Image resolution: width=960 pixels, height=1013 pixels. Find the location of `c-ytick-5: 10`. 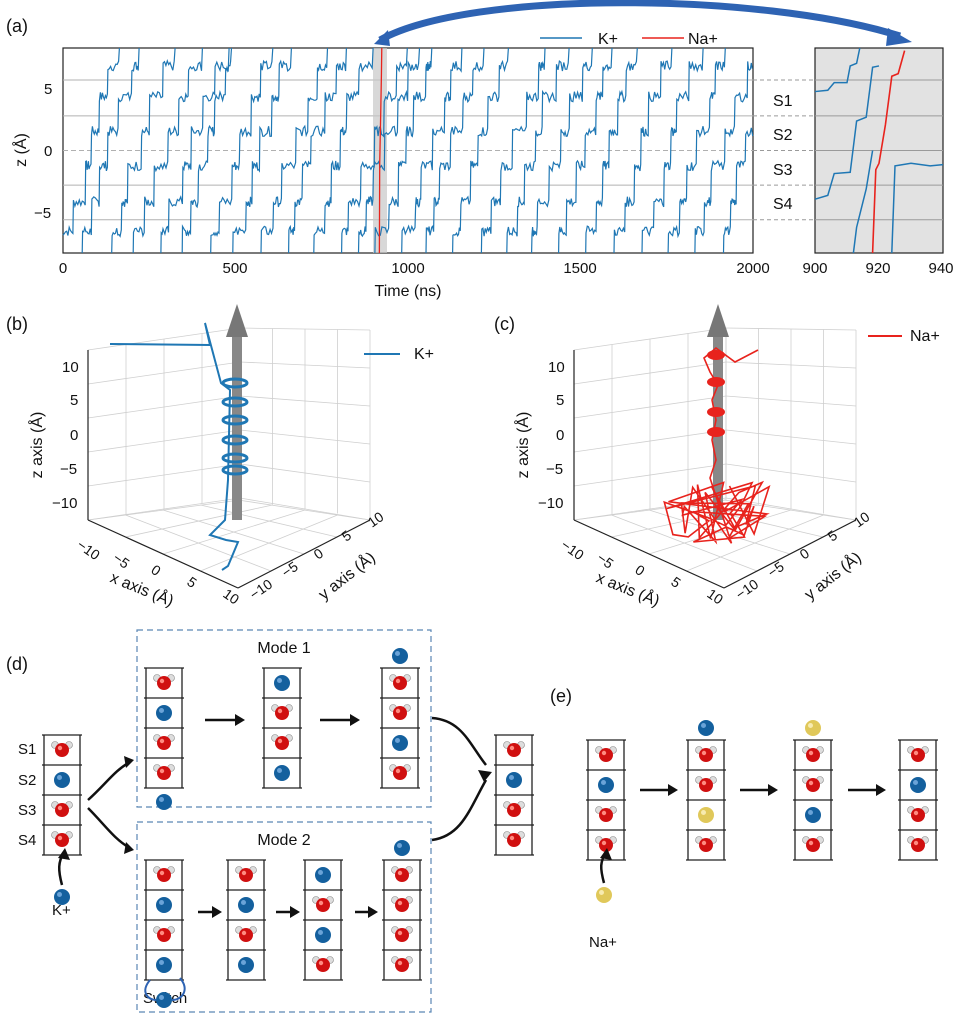

c-ytick-5: 10 is located at coordinates (862, 519).